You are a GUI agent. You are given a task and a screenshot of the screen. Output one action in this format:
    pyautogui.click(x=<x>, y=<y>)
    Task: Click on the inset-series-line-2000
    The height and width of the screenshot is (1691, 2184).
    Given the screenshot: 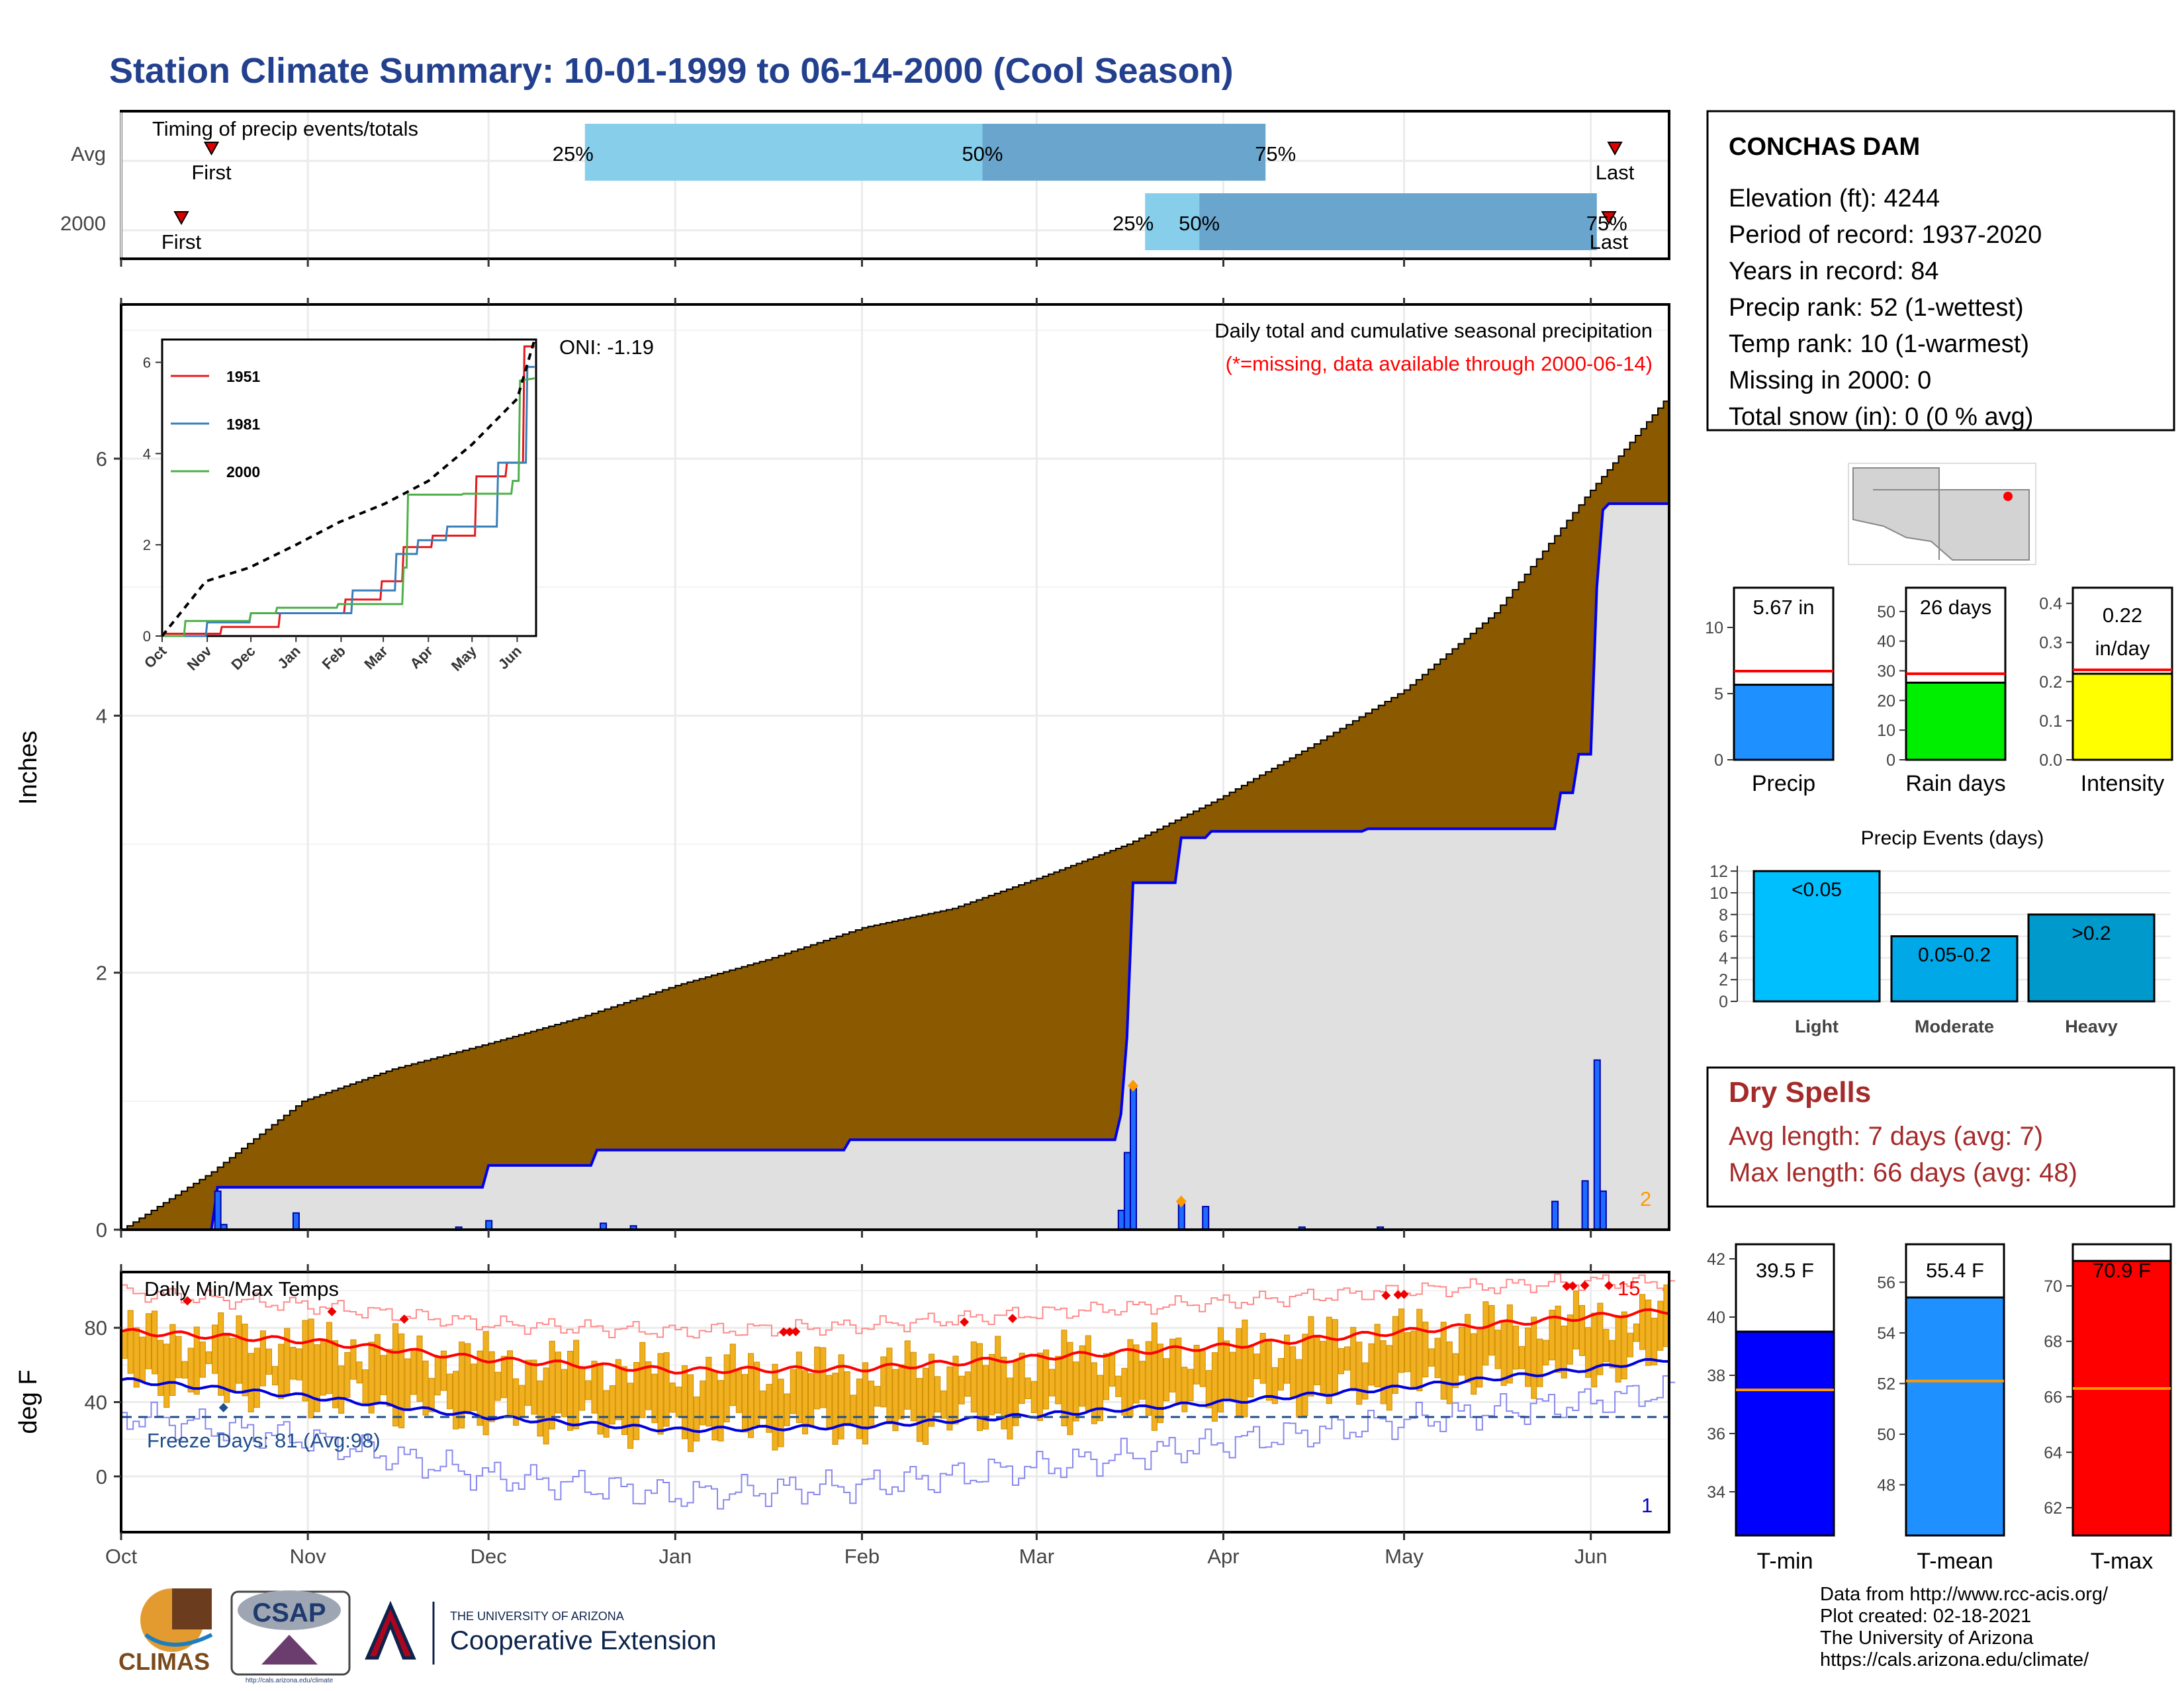 What is the action you would take?
    pyautogui.click(x=348, y=507)
    